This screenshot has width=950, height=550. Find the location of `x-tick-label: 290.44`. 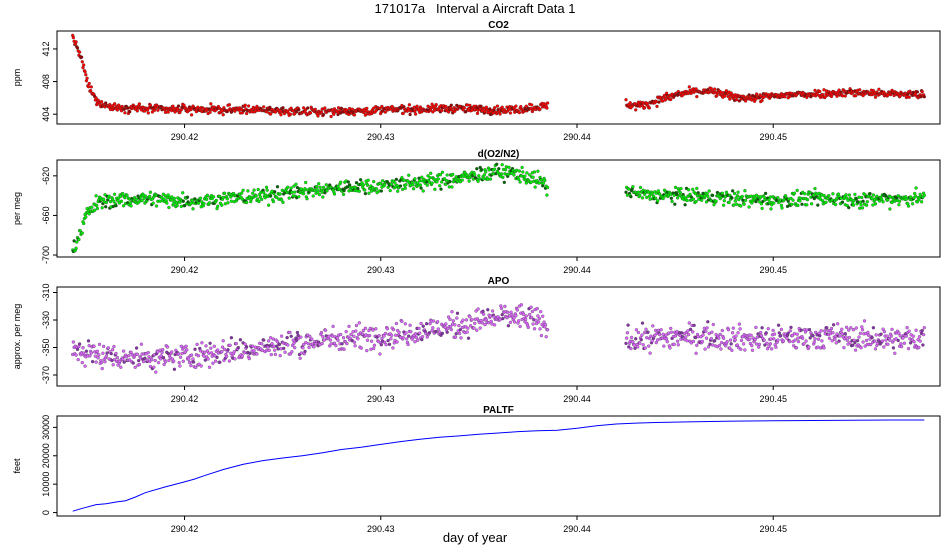

x-tick-label: 290.44 is located at coordinates (577, 270).